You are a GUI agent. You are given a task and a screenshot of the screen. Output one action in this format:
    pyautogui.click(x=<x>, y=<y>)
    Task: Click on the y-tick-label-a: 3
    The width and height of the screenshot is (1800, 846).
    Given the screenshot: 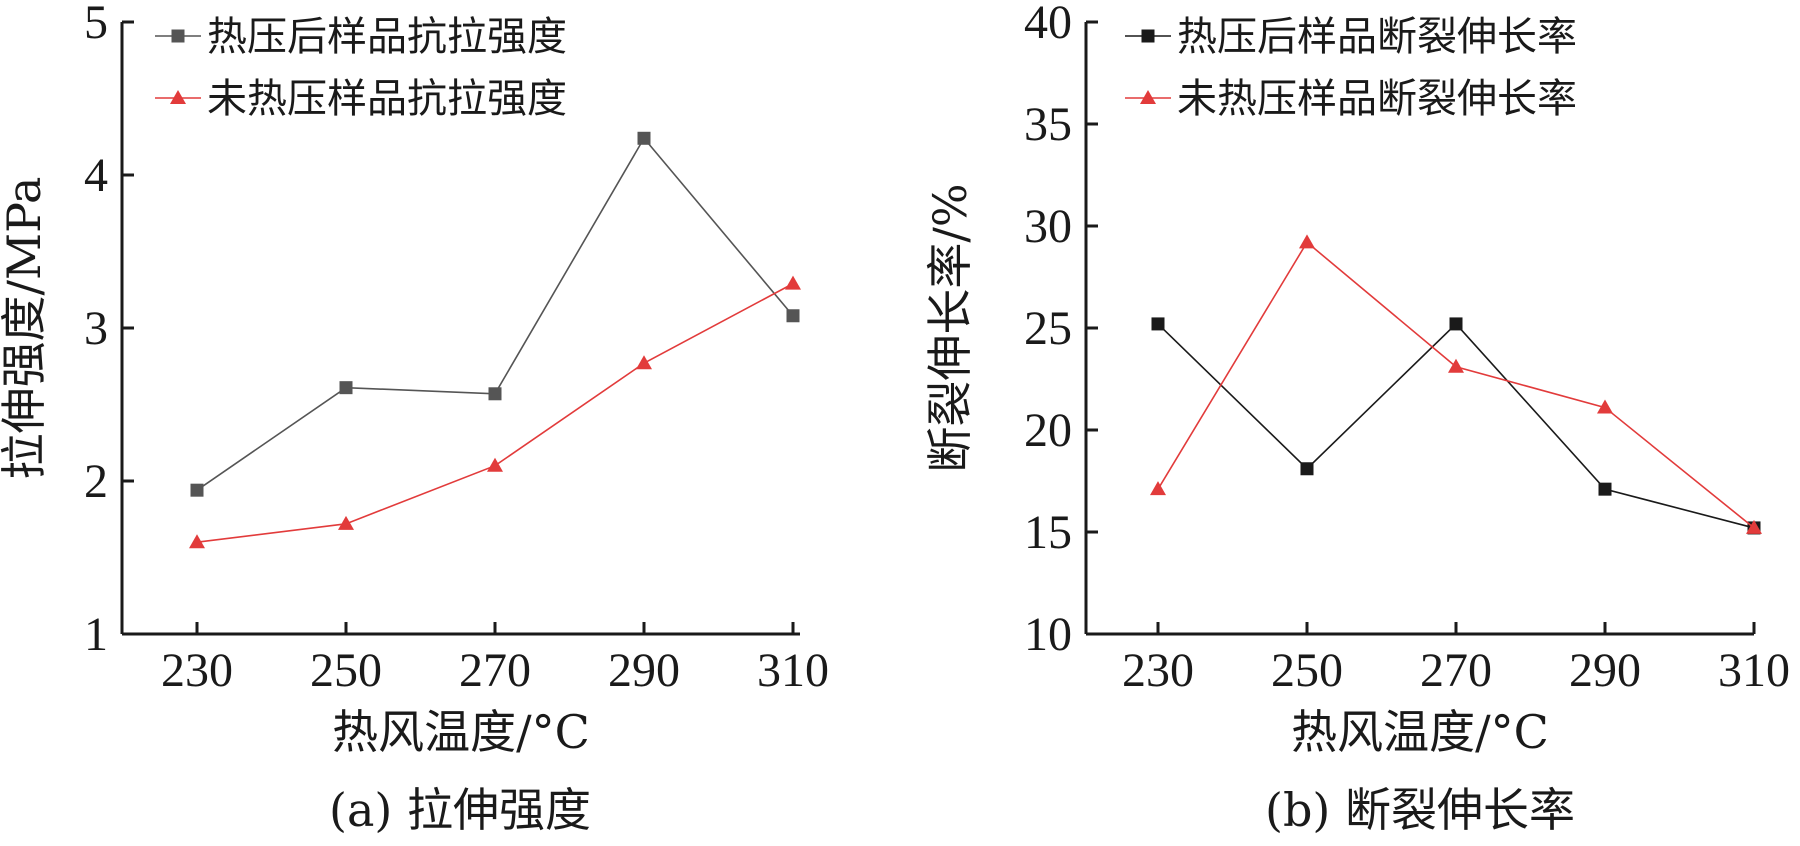 What is the action you would take?
    pyautogui.click(x=96, y=328)
    